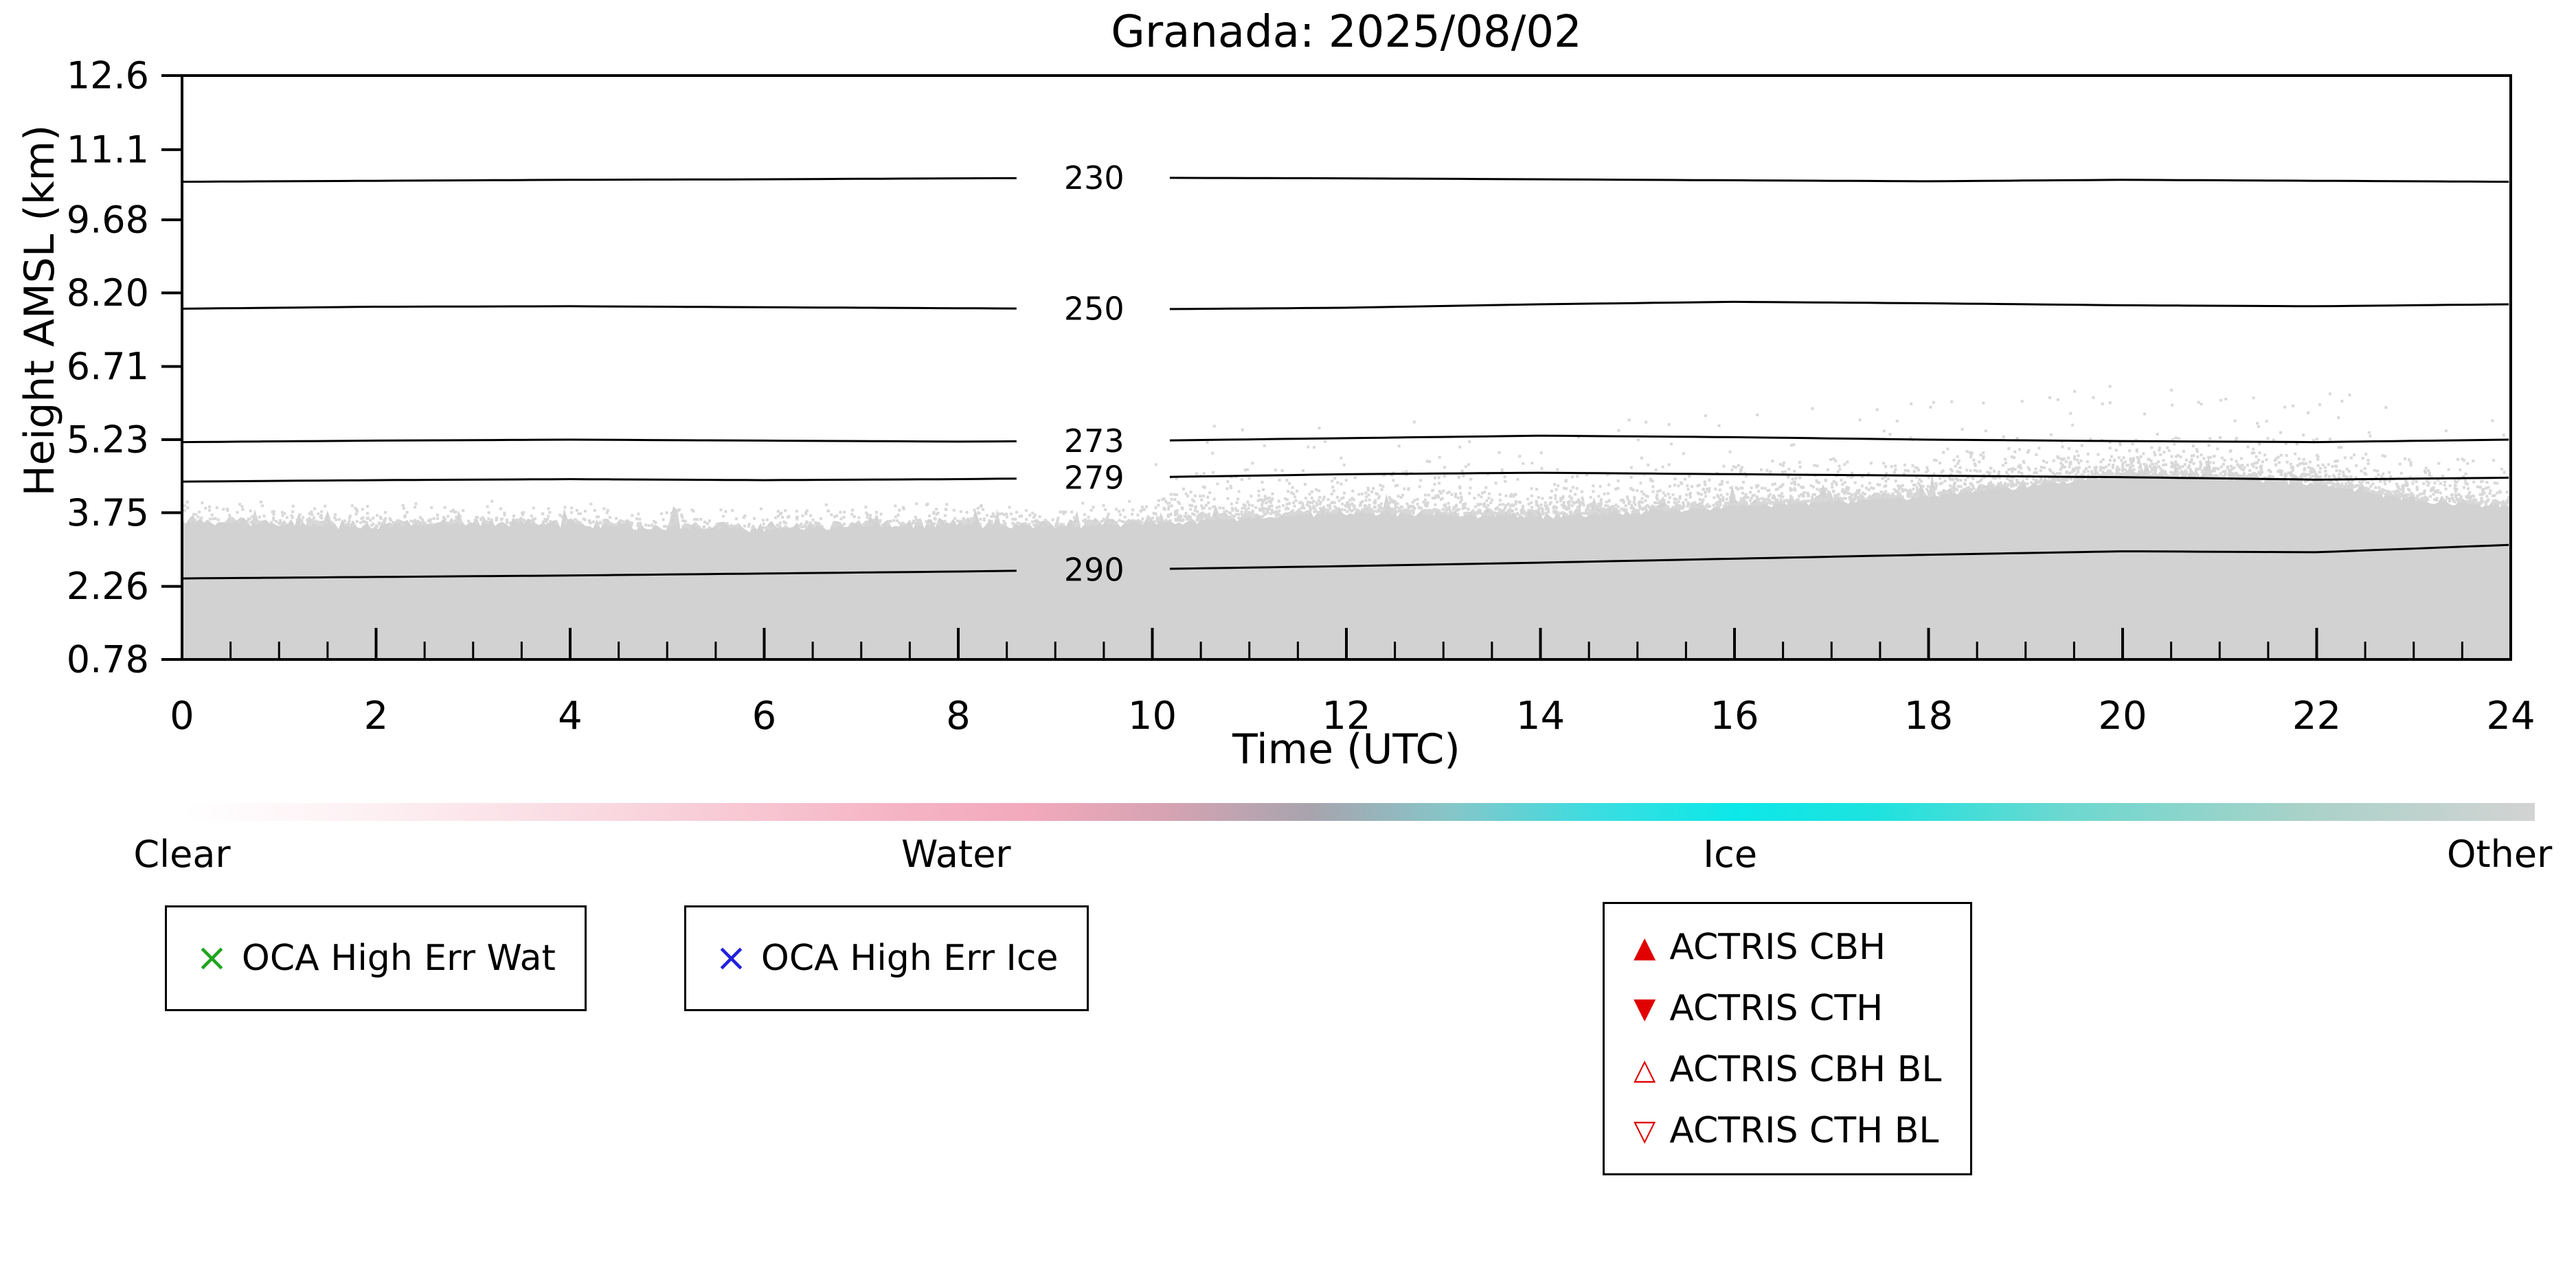  Describe the element at coordinates (376, 716) in the screenshot. I see `x-tick-label: 2` at that location.